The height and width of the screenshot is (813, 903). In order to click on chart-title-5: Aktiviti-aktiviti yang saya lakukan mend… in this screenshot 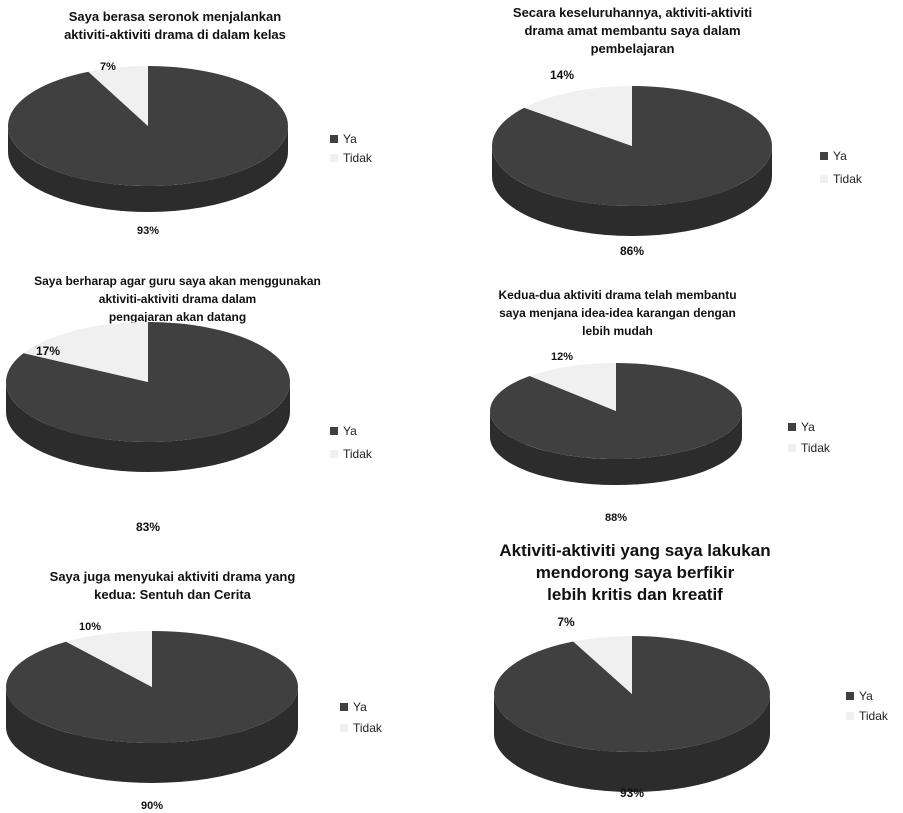, I will do `click(635, 572)`.